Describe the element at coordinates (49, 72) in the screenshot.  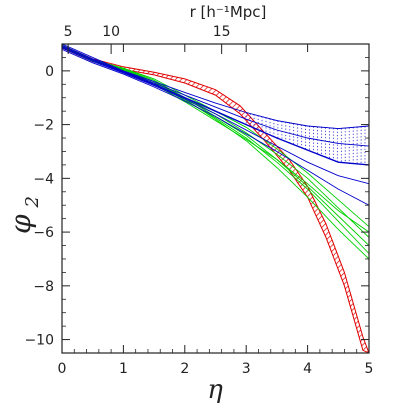
I see `y-tick-label: 0` at that location.